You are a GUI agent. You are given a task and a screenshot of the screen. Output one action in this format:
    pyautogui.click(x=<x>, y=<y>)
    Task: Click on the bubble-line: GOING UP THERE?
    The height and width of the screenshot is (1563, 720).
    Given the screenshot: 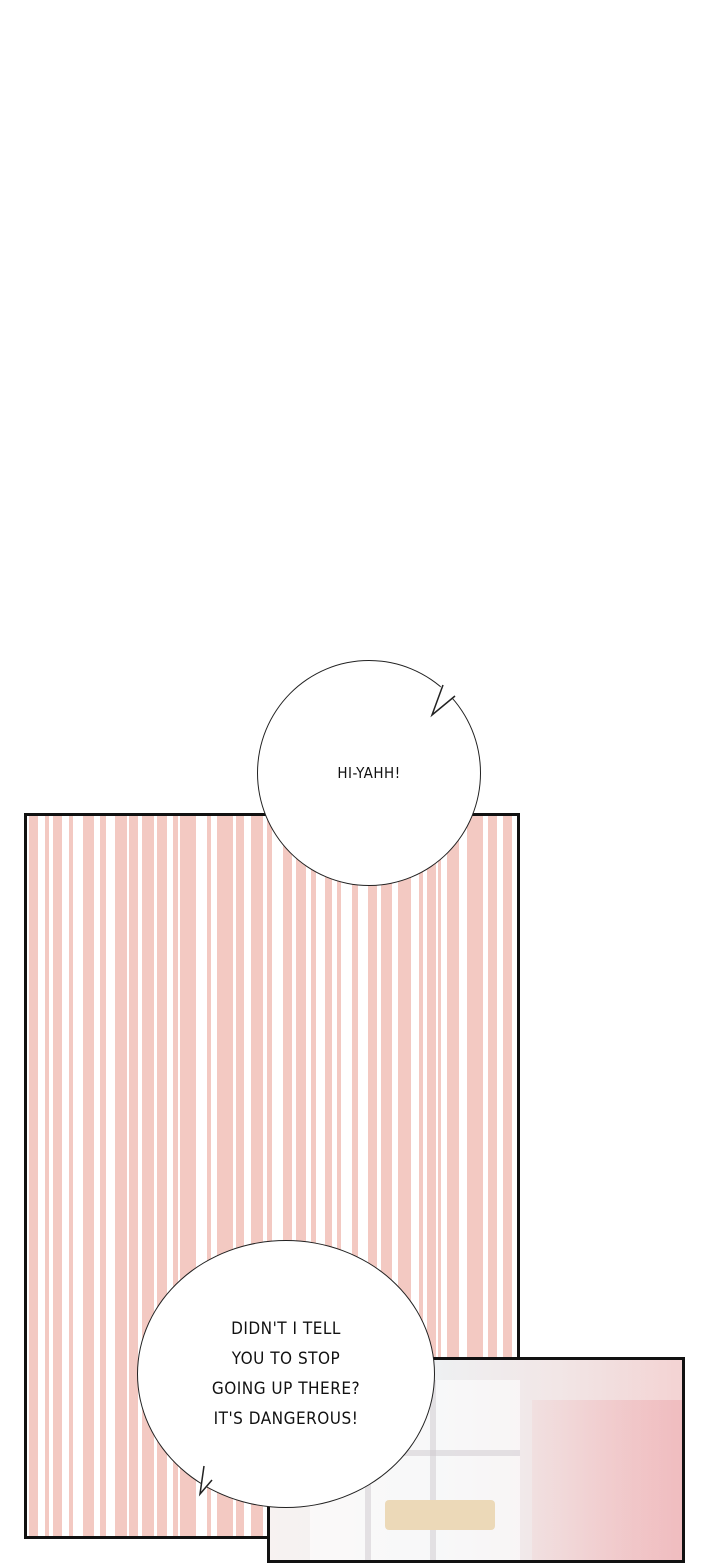 What is the action you would take?
    pyautogui.click(x=286, y=1389)
    